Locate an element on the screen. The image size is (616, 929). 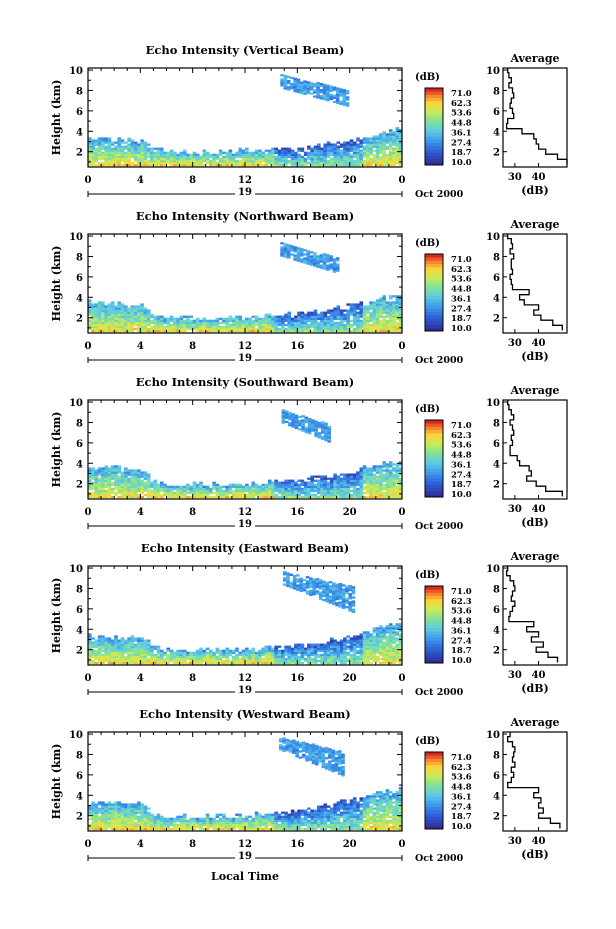
y-tick-label: 8 is located at coordinates (79, 91).